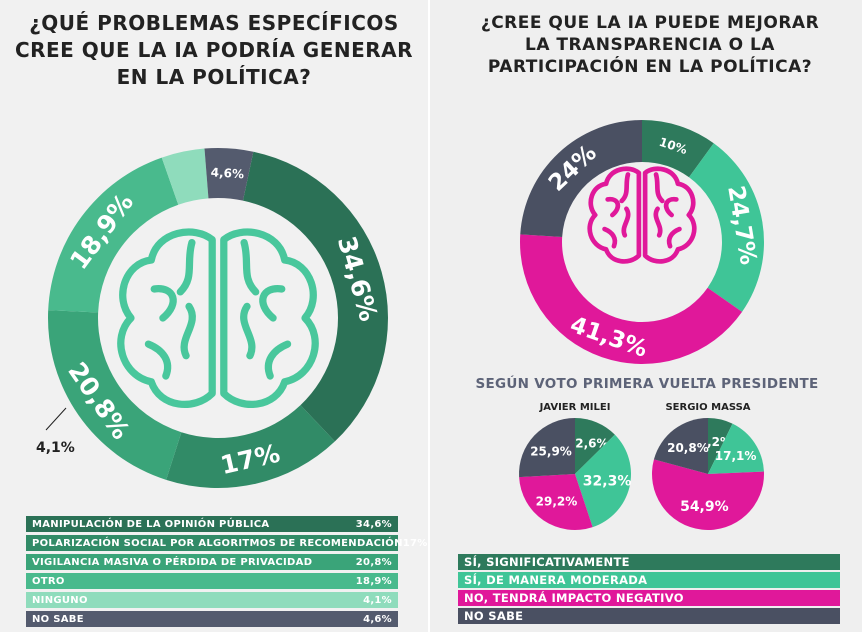  I want to click on legend-row: NO, TENDRÁ IMPACTO NEGATIVO, so click(649, 598).